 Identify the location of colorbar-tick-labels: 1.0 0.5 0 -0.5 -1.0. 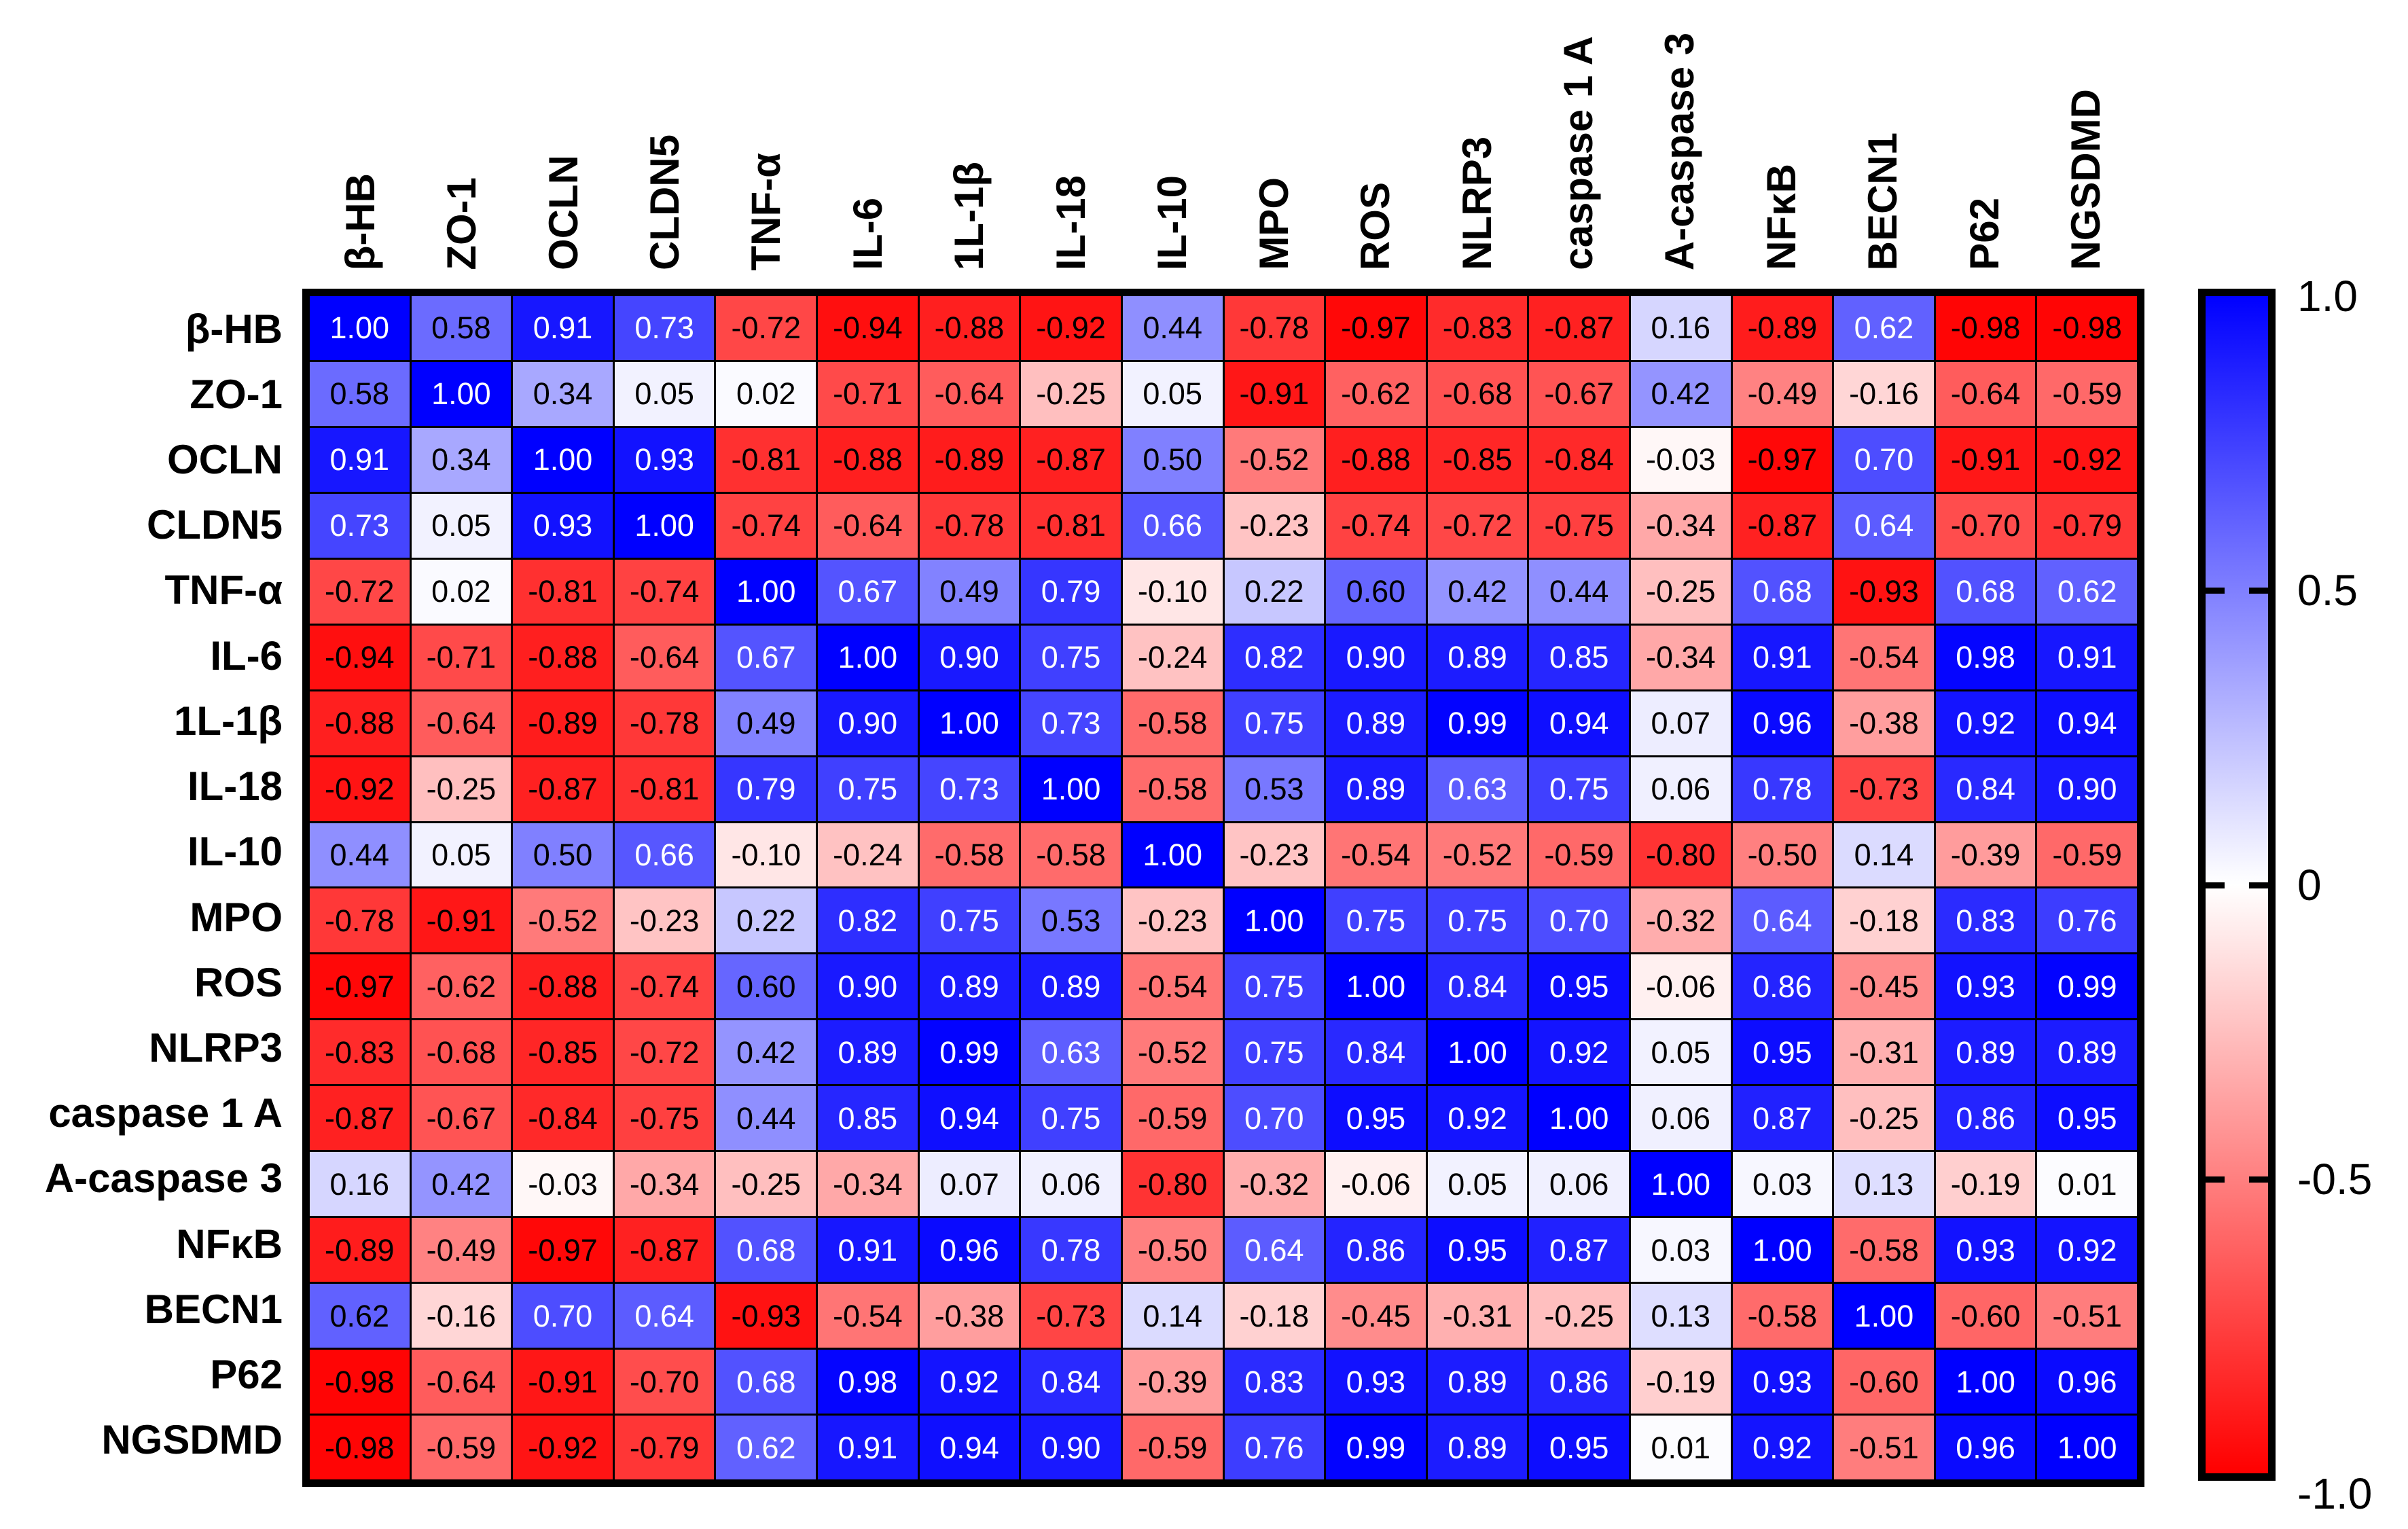
(2352, 894).